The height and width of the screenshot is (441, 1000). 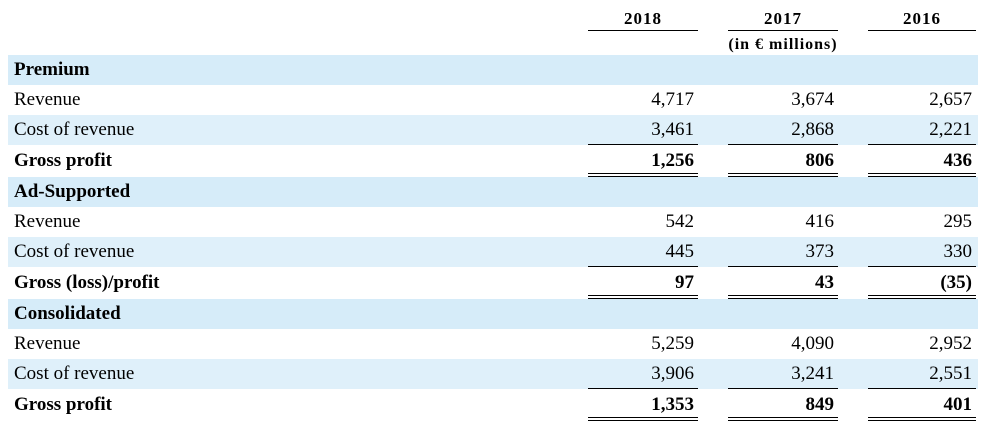 I want to click on cell-2016: 2,657, so click(x=950, y=99).